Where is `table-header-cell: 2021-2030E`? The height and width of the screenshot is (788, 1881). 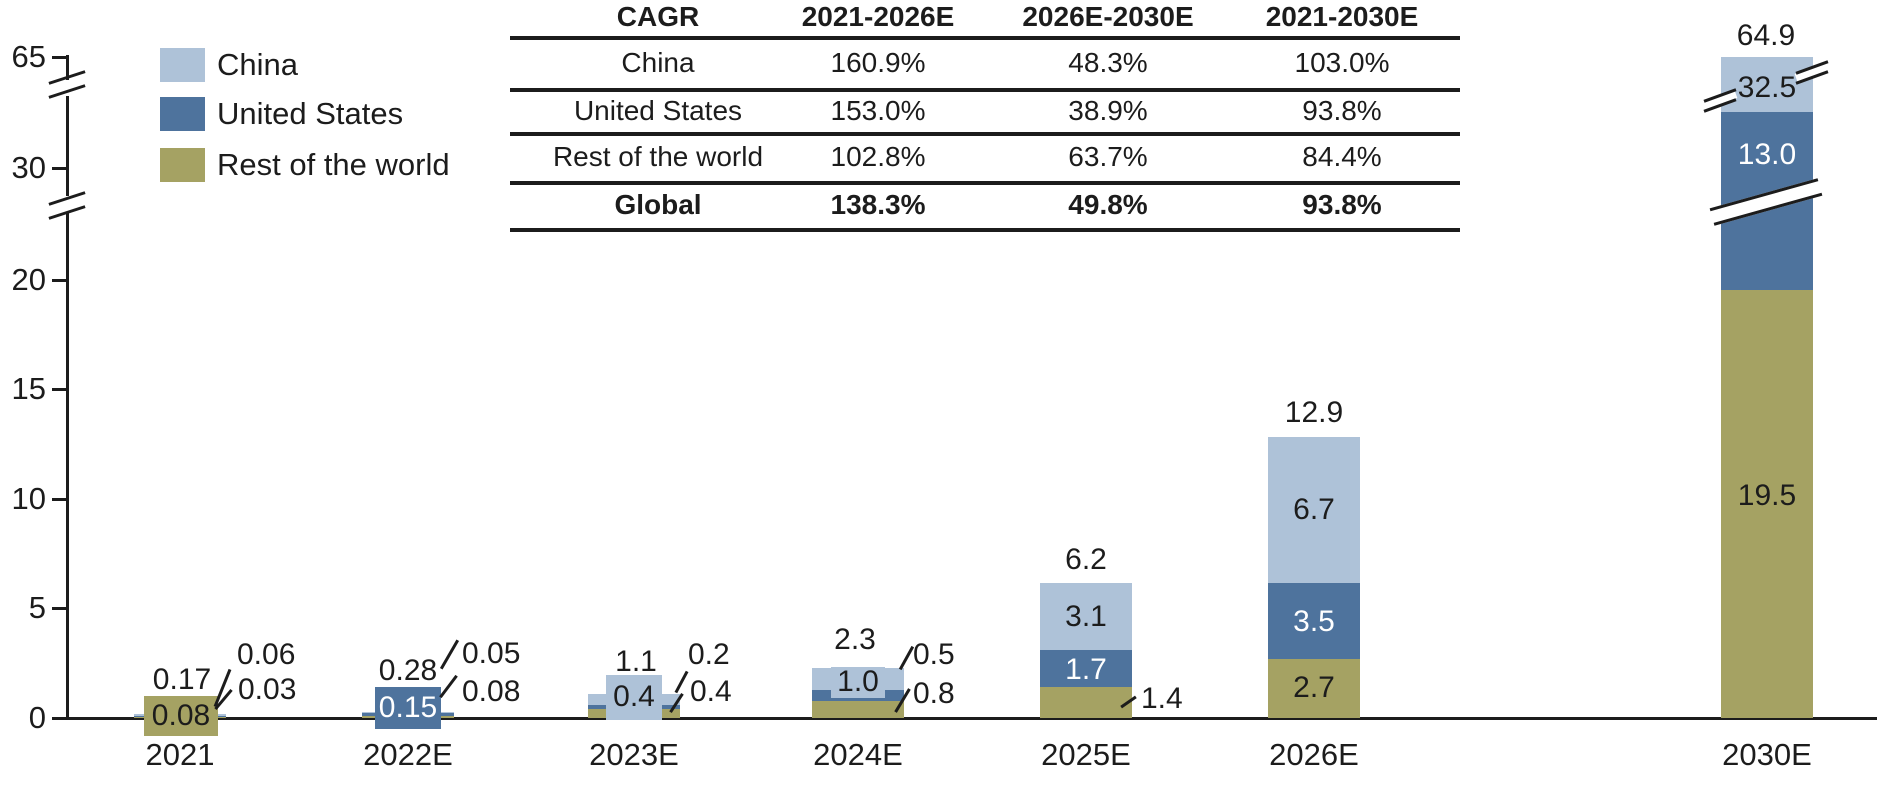
table-header-cell: 2021-2030E is located at coordinates (1342, 16).